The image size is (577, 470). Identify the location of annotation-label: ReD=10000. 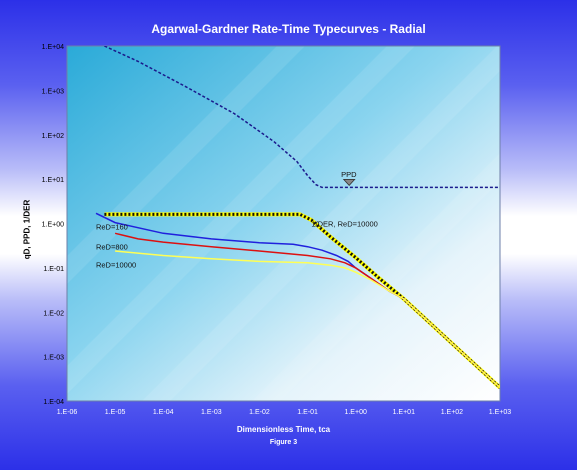
(116, 264).